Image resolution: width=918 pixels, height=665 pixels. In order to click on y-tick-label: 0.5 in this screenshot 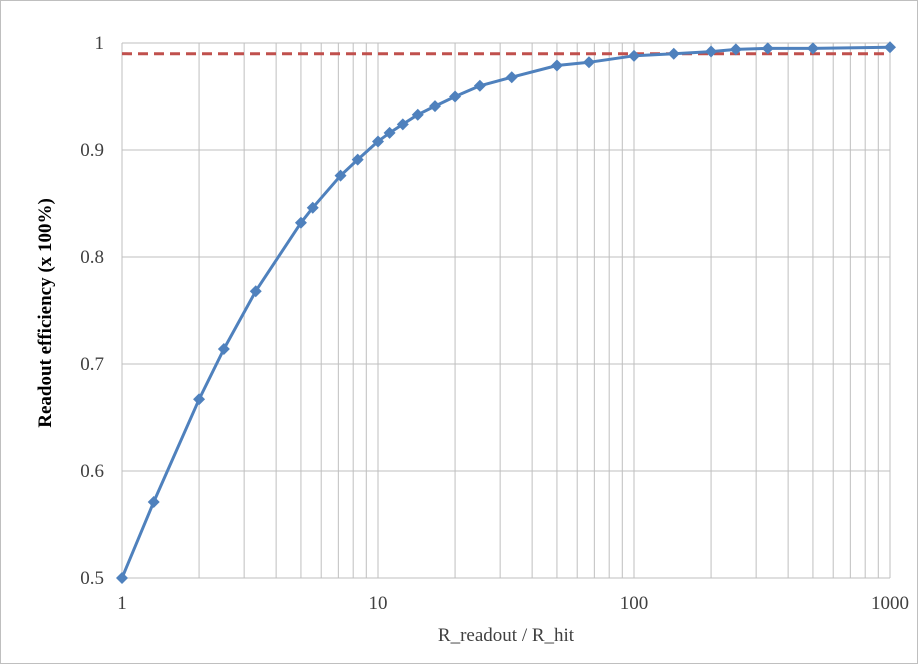, I will do `click(92, 578)`.